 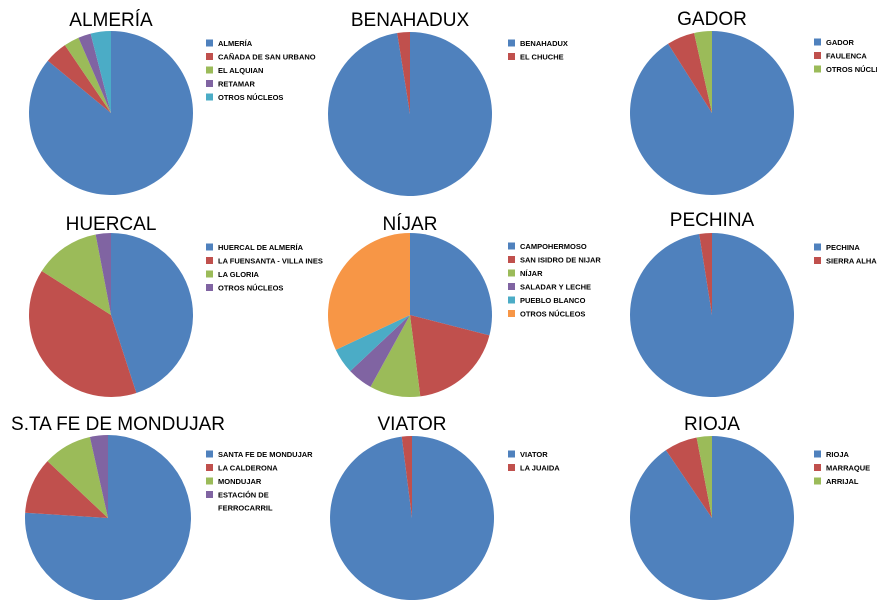 I want to click on legend-label-la-gloria: LA GLORIA, so click(x=239, y=274).